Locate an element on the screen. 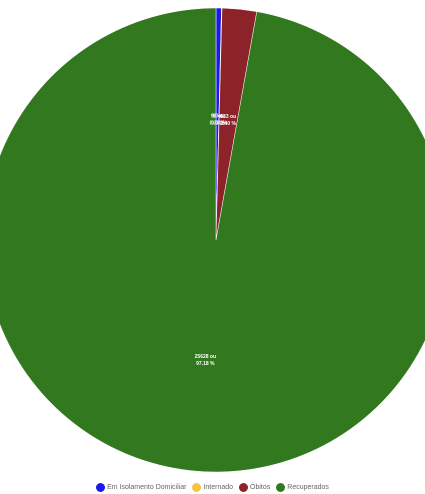  legend-item-recuperados: Recuperados is located at coordinates (302, 487).